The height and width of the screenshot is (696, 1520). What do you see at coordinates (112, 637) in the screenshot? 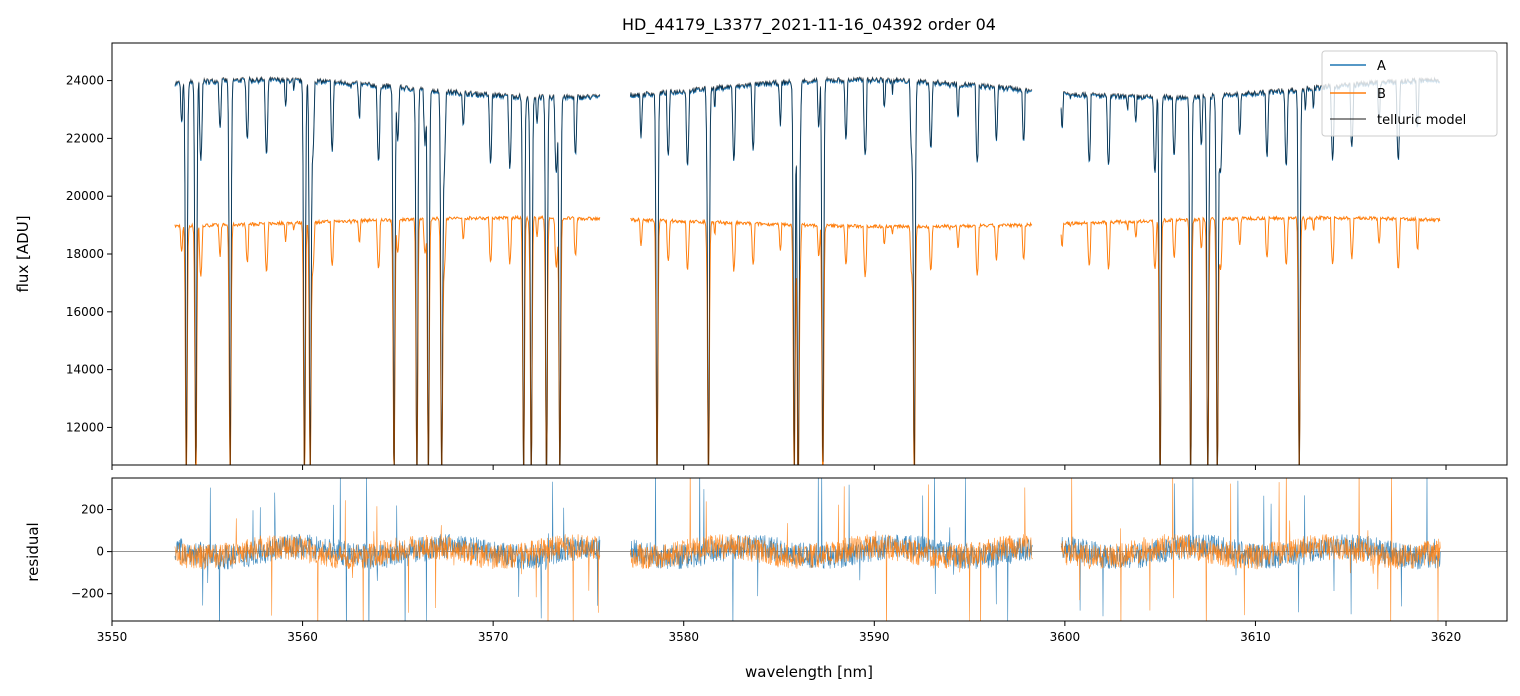
I see `residual-x-tick-label: 3550` at bounding box center [112, 637].